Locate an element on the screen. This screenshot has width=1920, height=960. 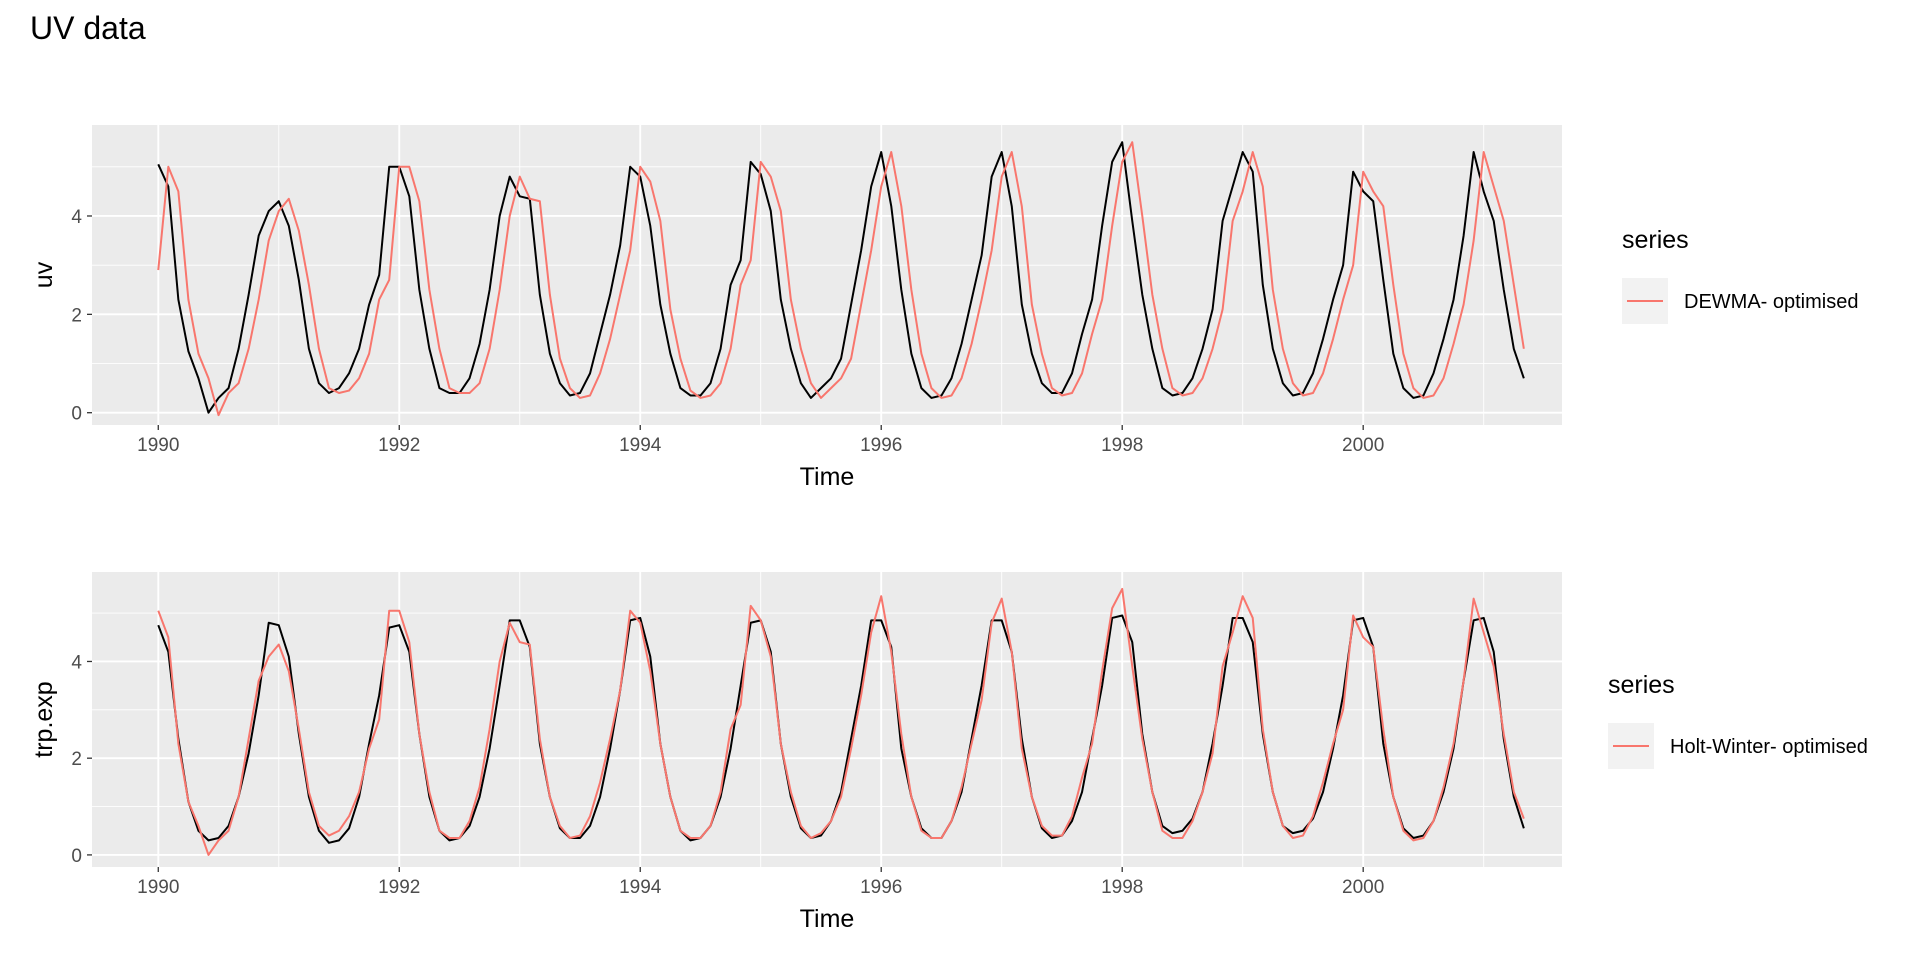
panel1-x-tick-label: 1996 is located at coordinates (881, 445).